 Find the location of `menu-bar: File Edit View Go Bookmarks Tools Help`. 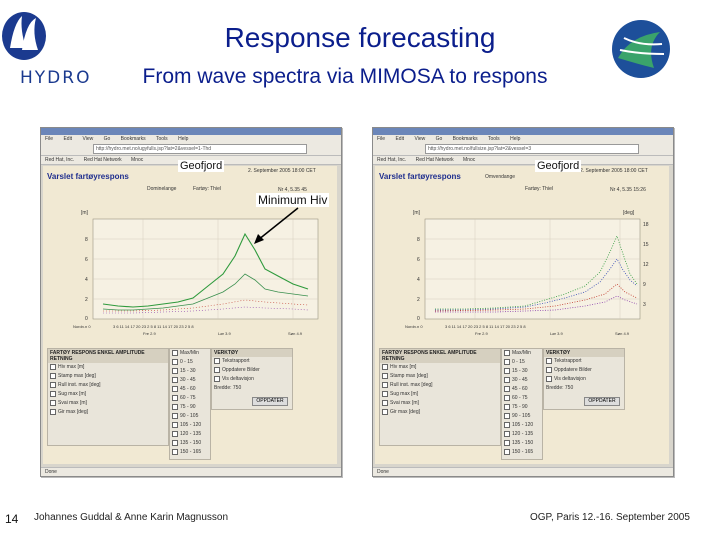

menu-bar: File Edit View Go Bookmarks Tools Help is located at coordinates (523, 139).